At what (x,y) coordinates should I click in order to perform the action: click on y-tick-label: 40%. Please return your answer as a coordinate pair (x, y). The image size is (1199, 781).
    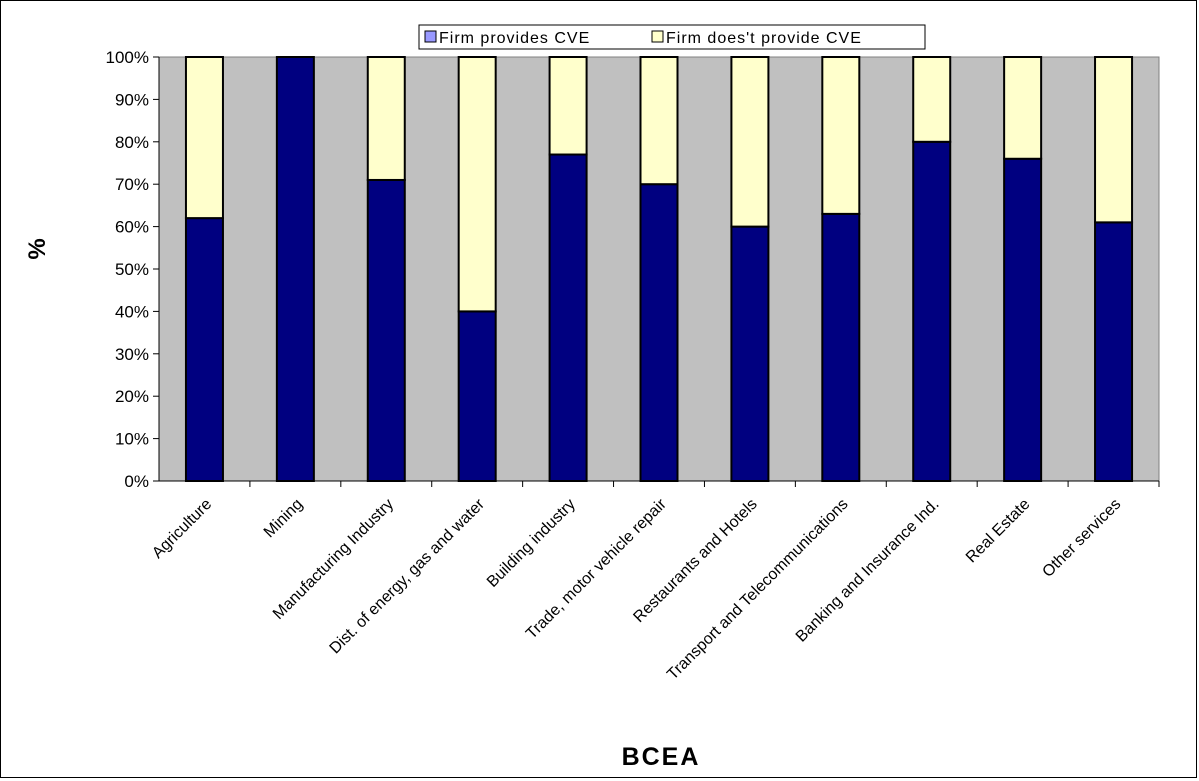
    Looking at the image, I should click on (132, 311).